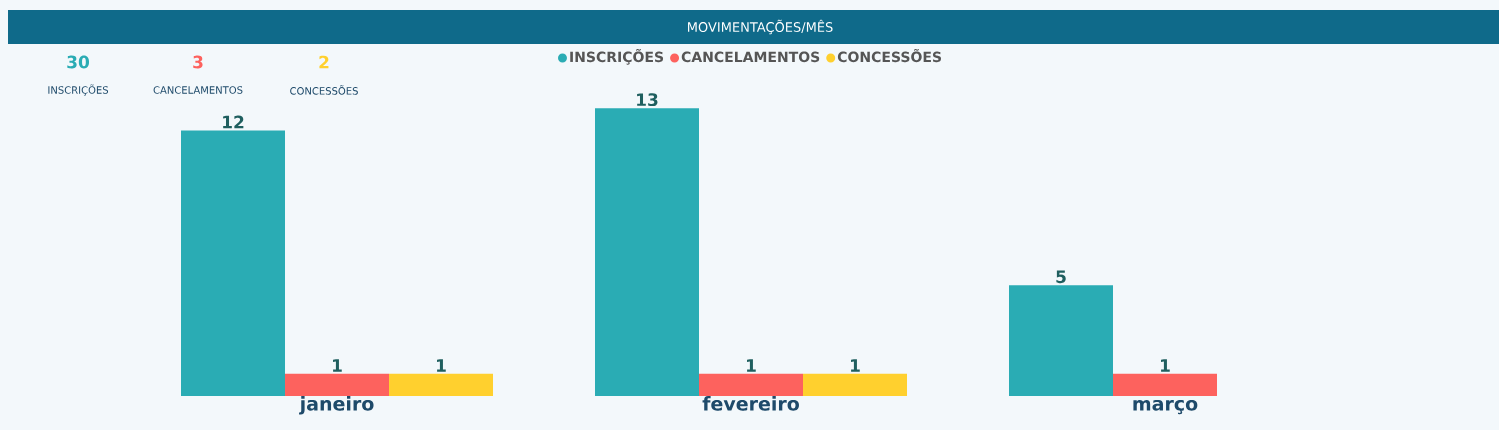 The width and height of the screenshot is (1499, 430). What do you see at coordinates (336, 405) in the screenshot?
I see `x-tick-label: janeiro` at bounding box center [336, 405].